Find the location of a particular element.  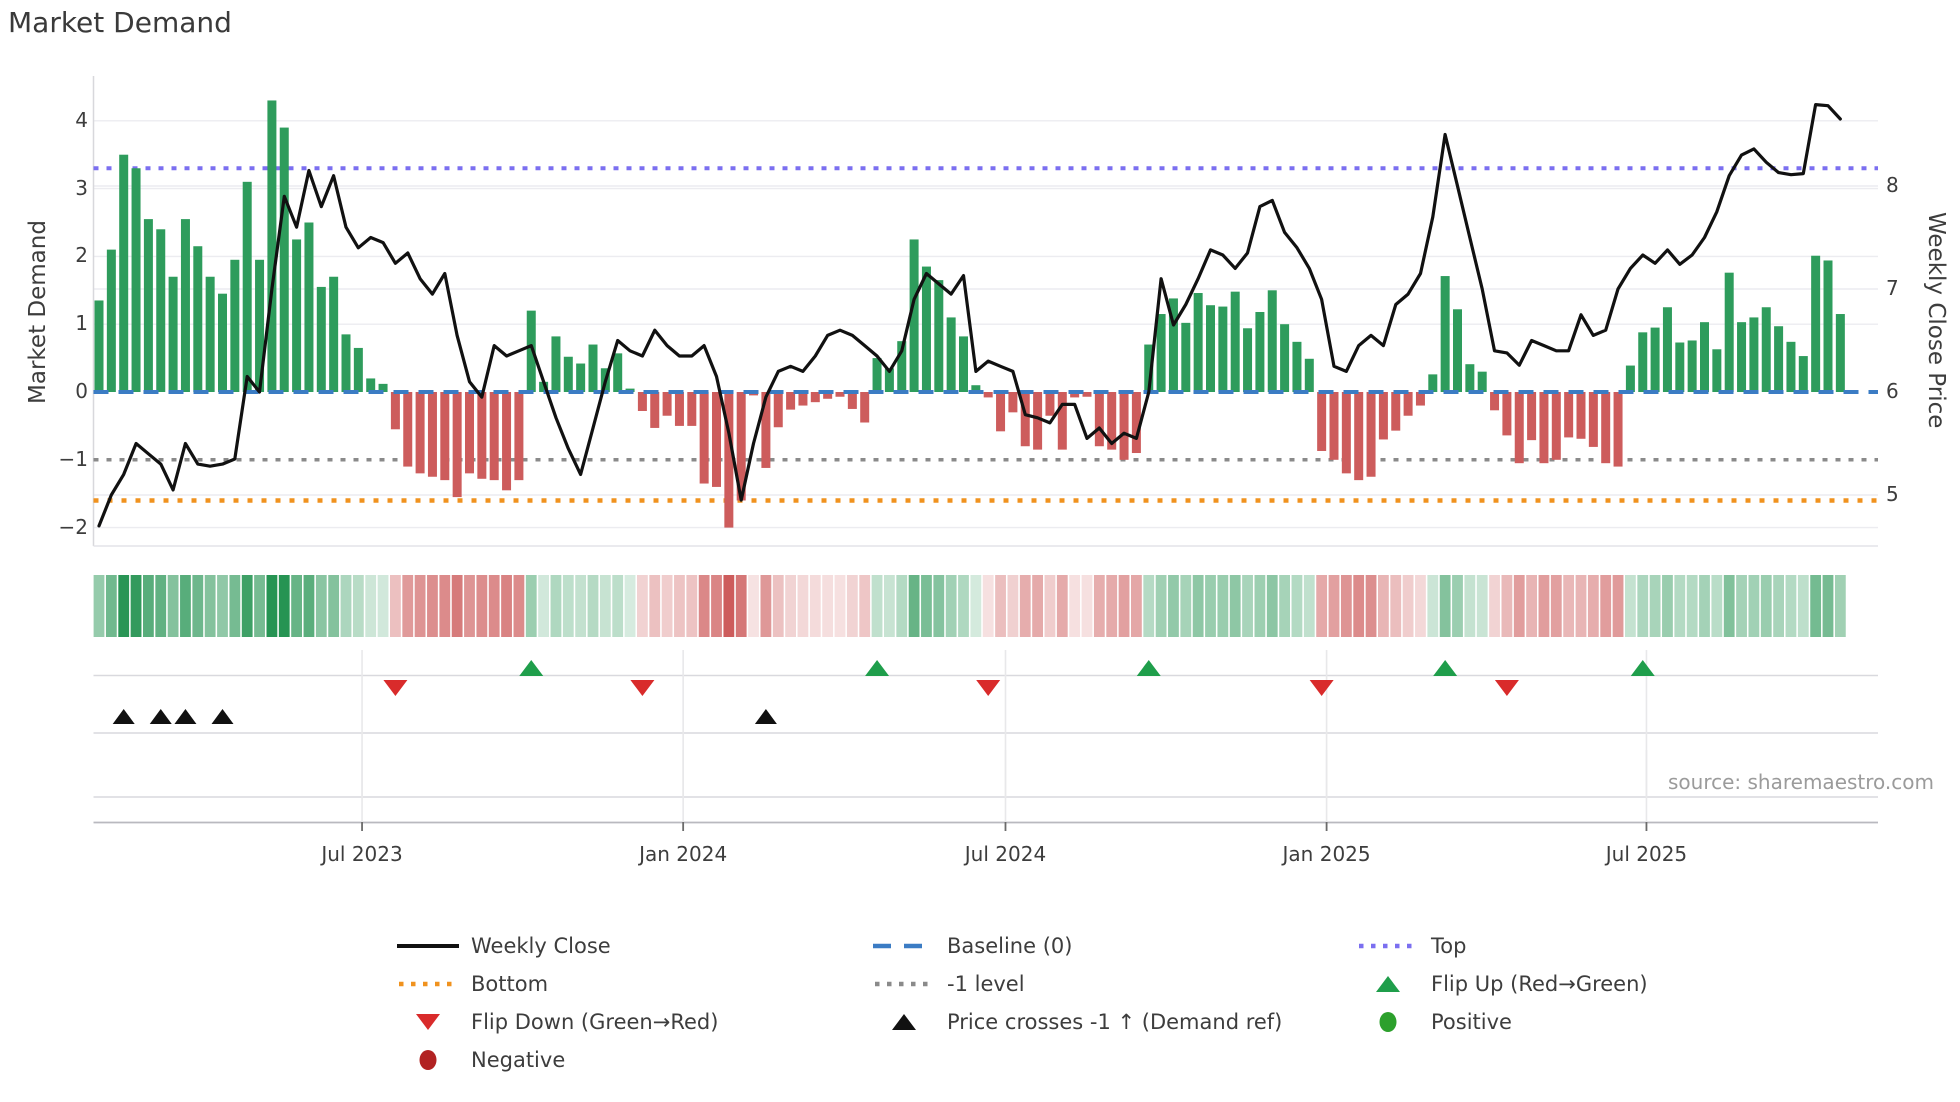

legend-label: Negative is located at coordinates (518, 1060).